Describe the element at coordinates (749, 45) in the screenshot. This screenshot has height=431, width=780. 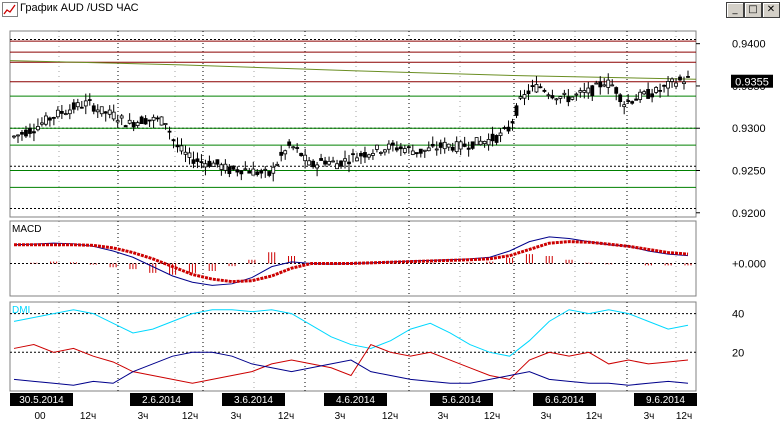
I see `price-tick-label: 0.9400` at that location.